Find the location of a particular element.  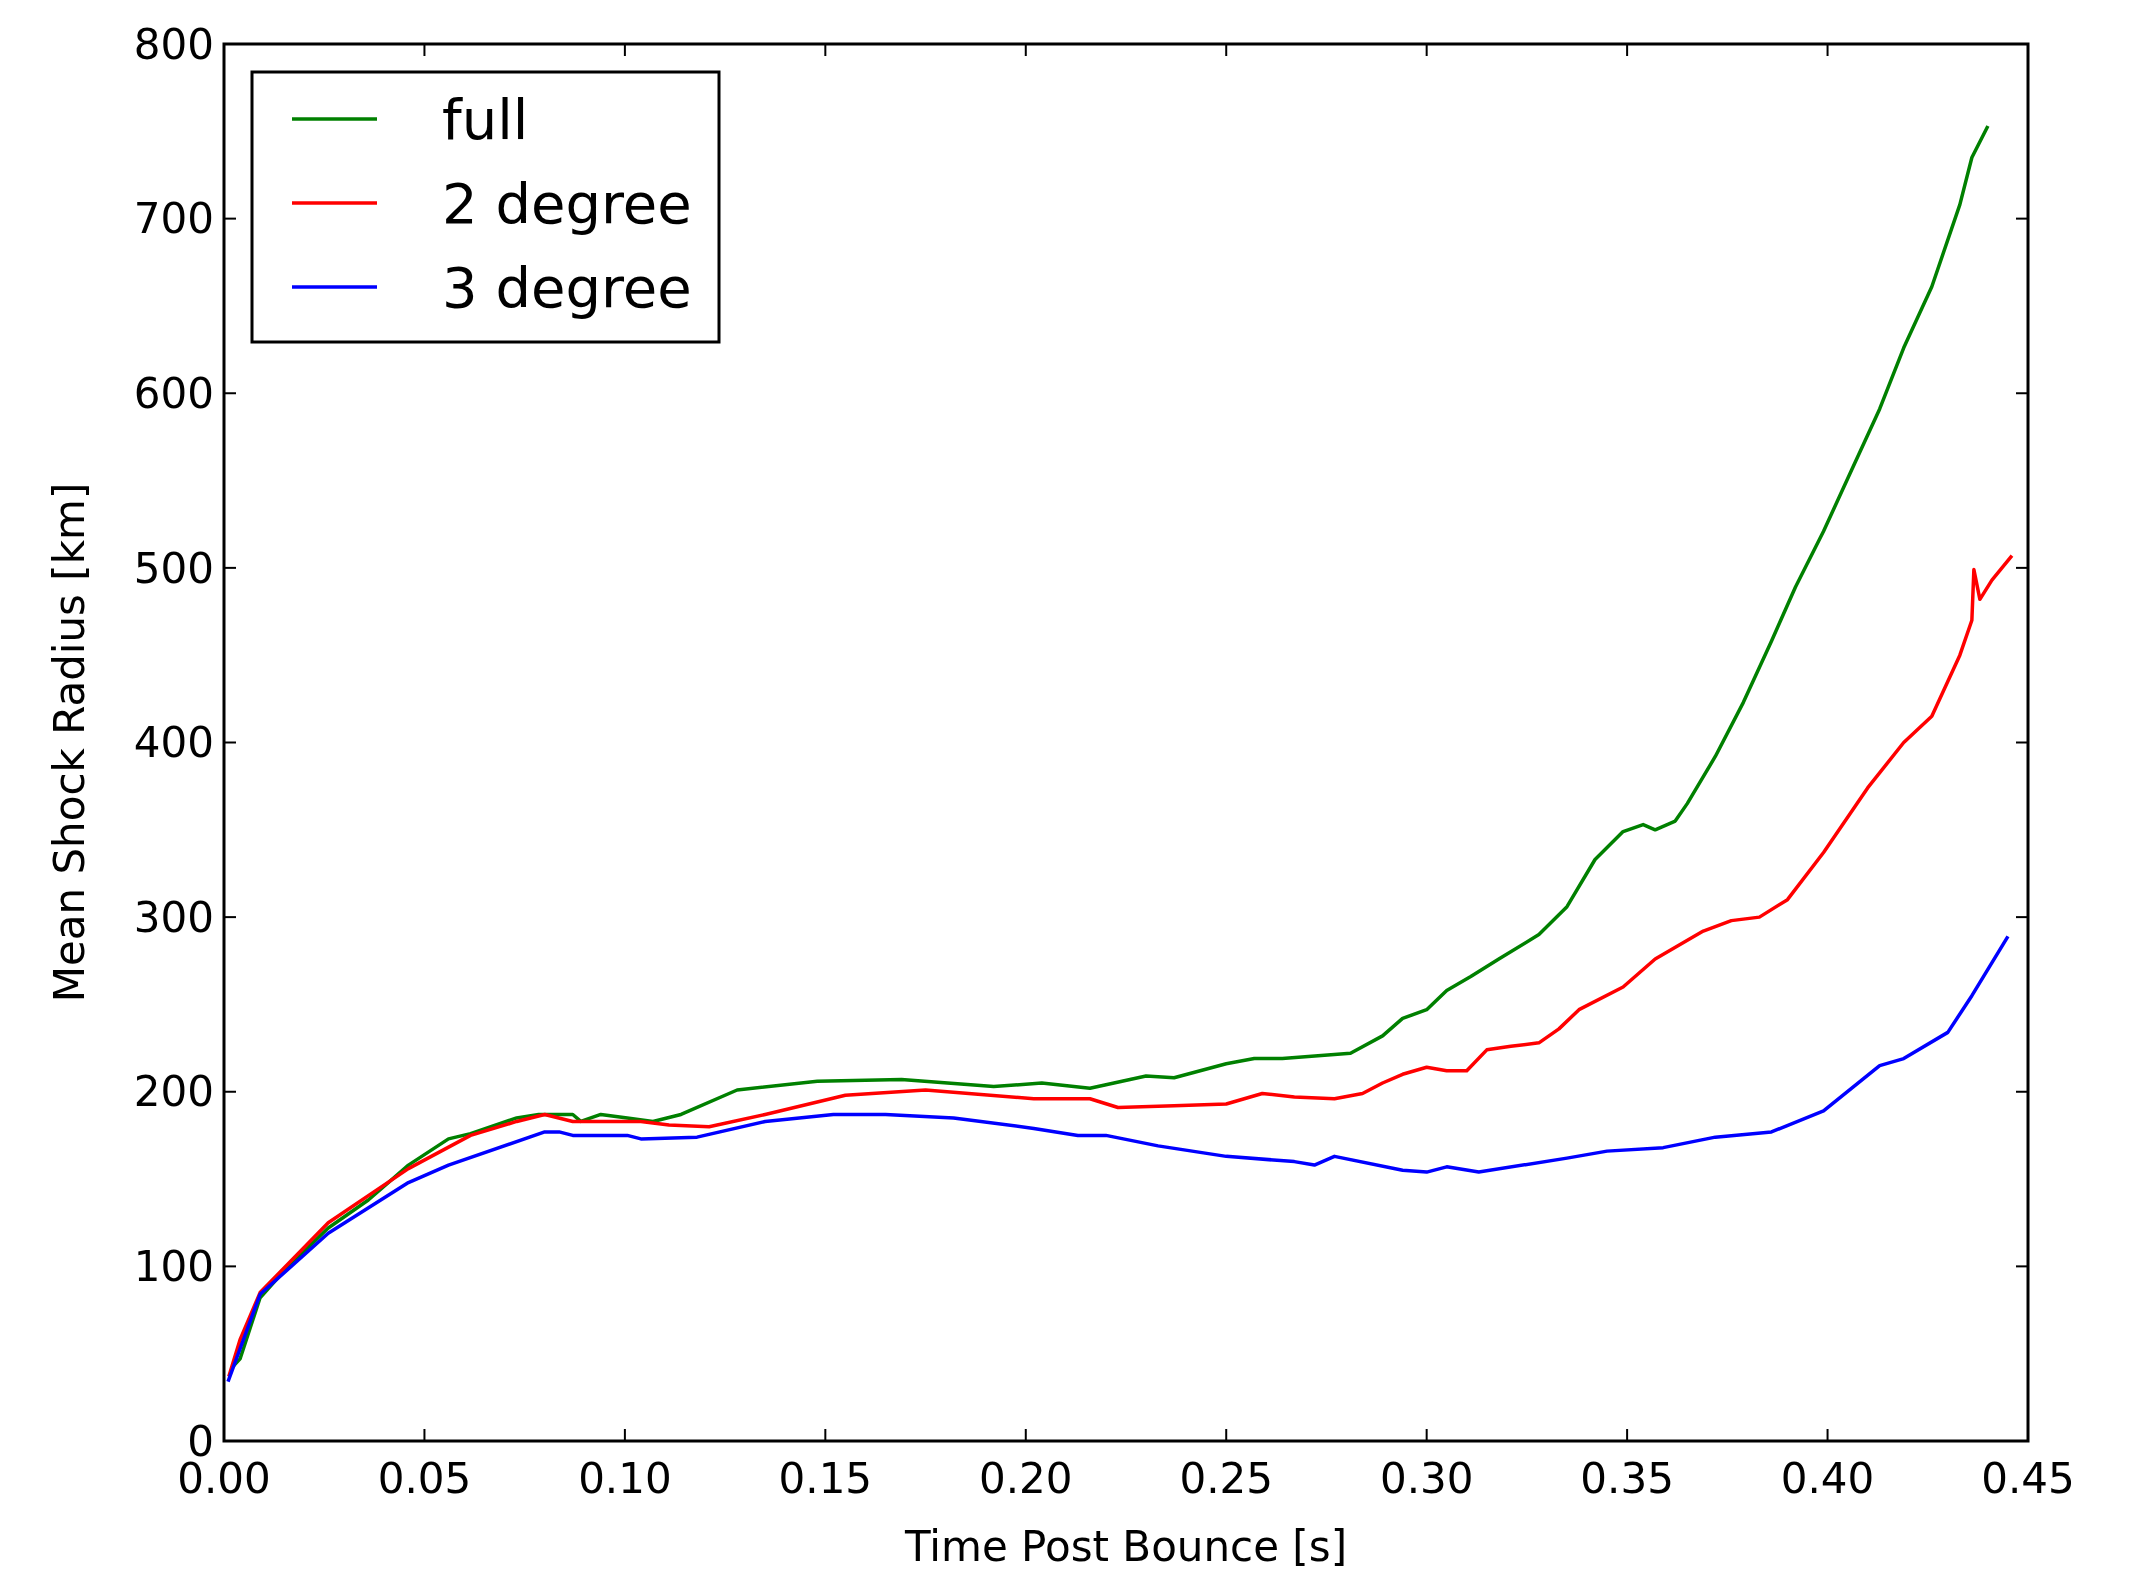

x-tick-label: 0.25 is located at coordinates (1226, 1478).